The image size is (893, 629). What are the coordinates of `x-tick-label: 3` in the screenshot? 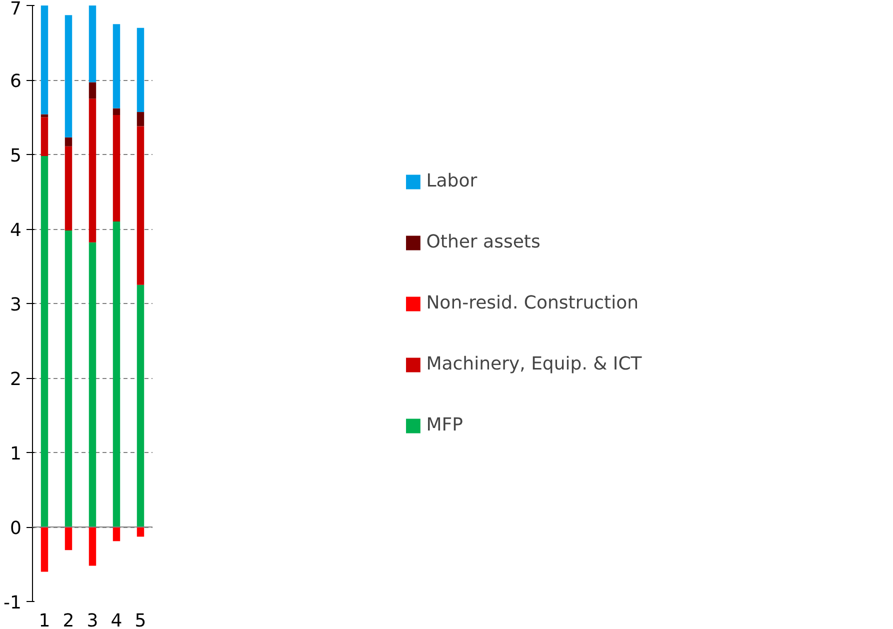 It's located at (92, 619).